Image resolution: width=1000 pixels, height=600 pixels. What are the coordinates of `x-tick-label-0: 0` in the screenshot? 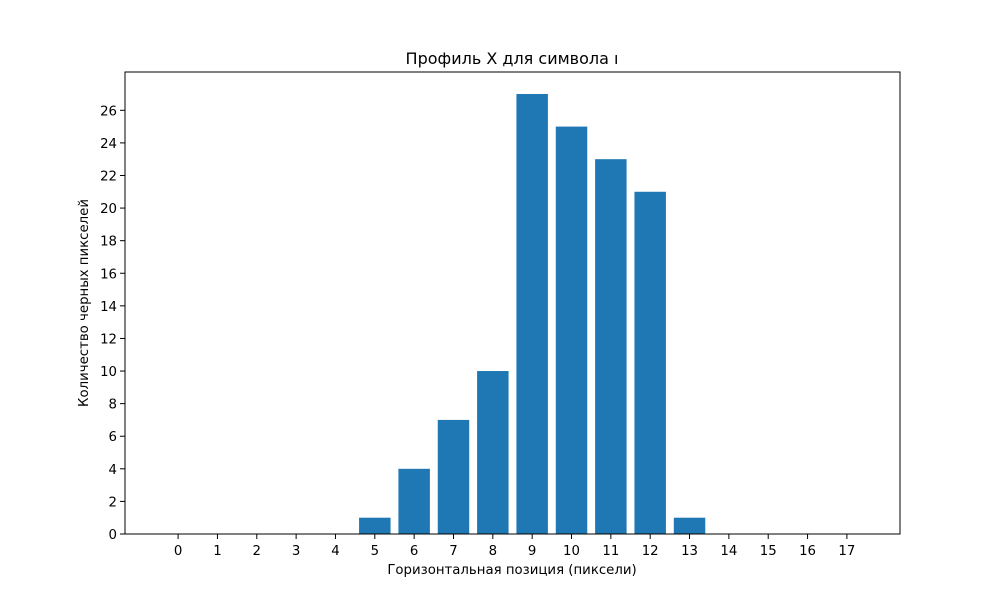 It's located at (178, 551).